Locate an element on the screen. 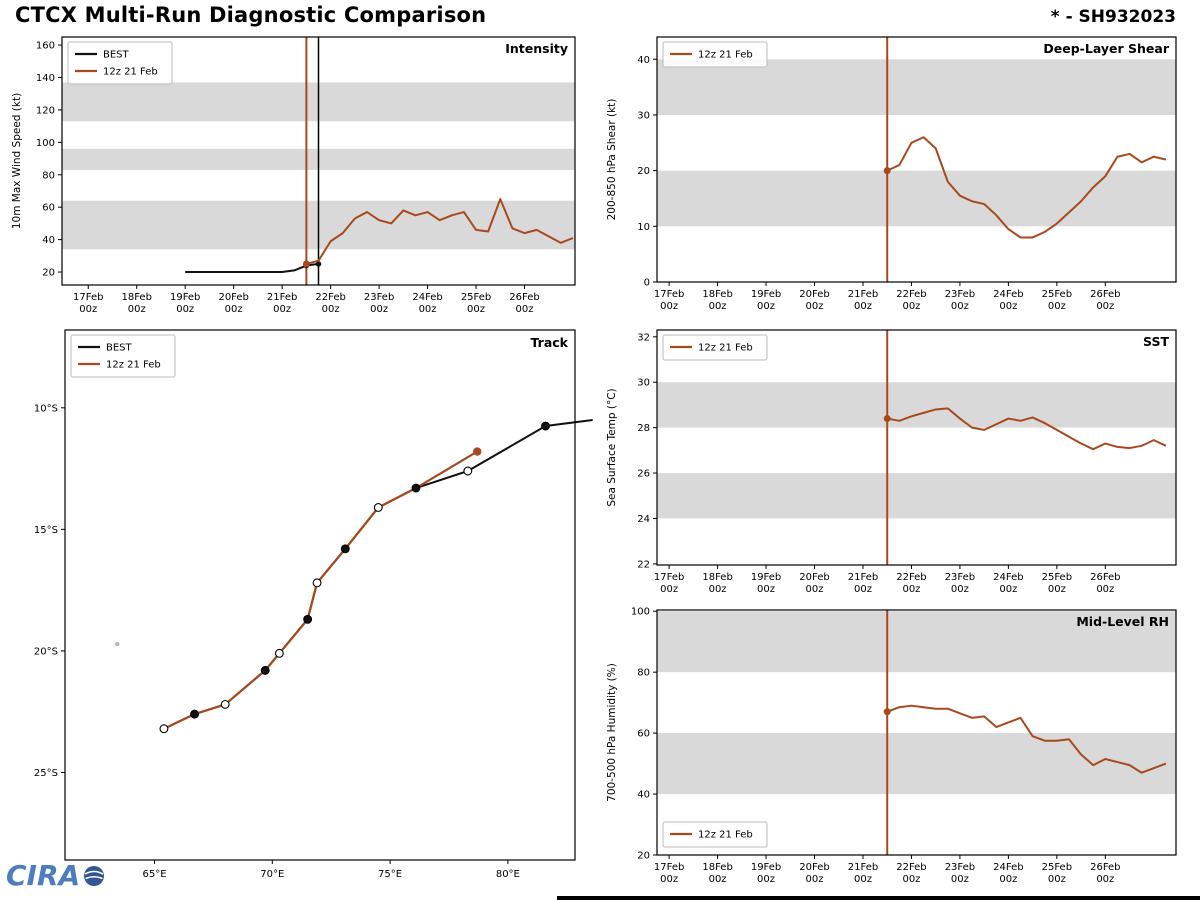  panel-title: Track is located at coordinates (550, 342).